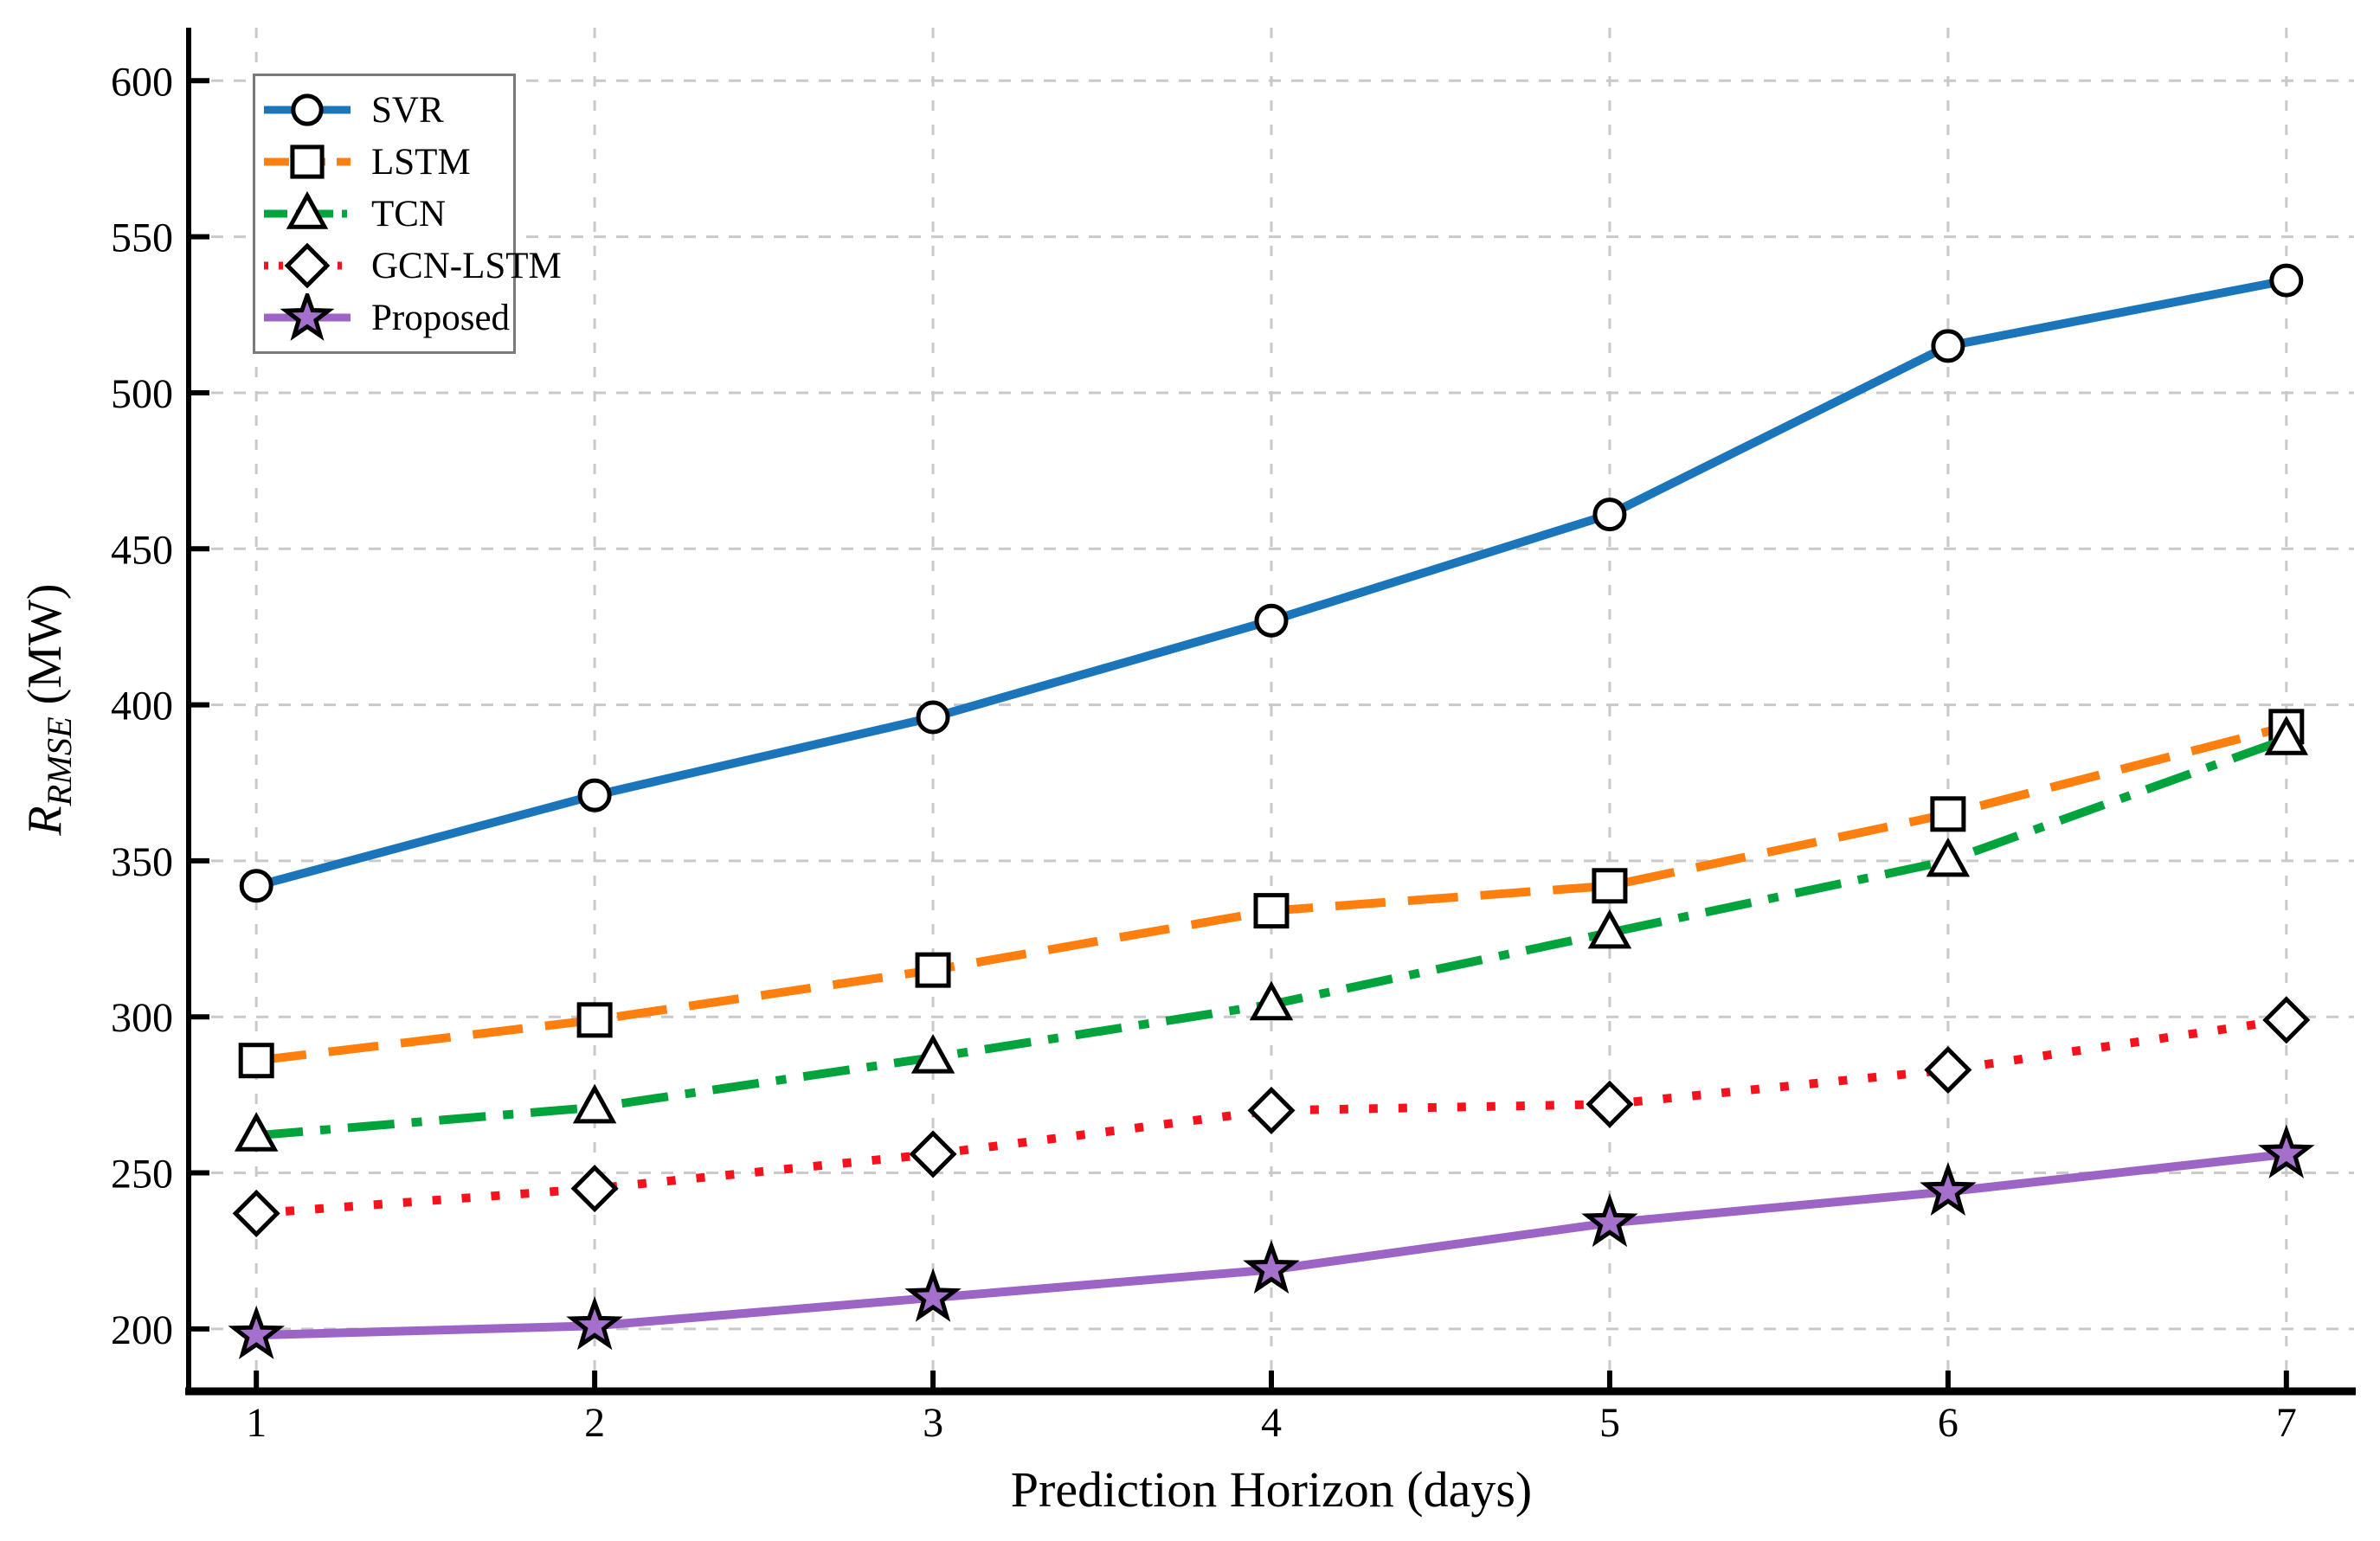  What do you see at coordinates (933, 1423) in the screenshot?
I see `x-tick-label: 3` at bounding box center [933, 1423].